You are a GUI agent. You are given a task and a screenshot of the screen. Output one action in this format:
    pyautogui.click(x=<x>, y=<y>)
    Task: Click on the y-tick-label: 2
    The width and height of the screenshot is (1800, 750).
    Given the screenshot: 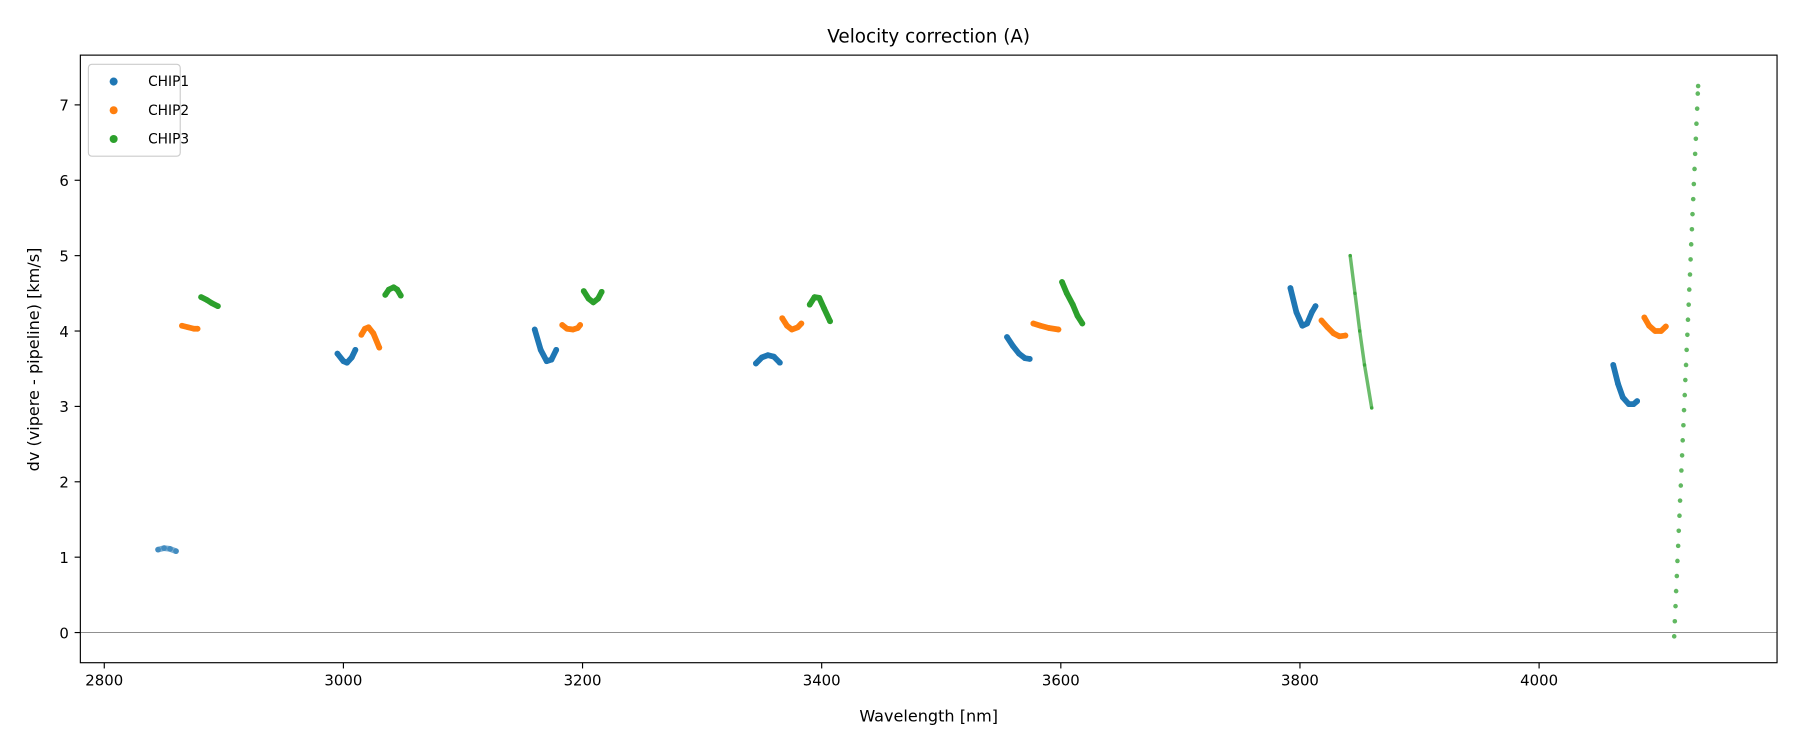 What is the action you would take?
    pyautogui.click(x=63, y=483)
    